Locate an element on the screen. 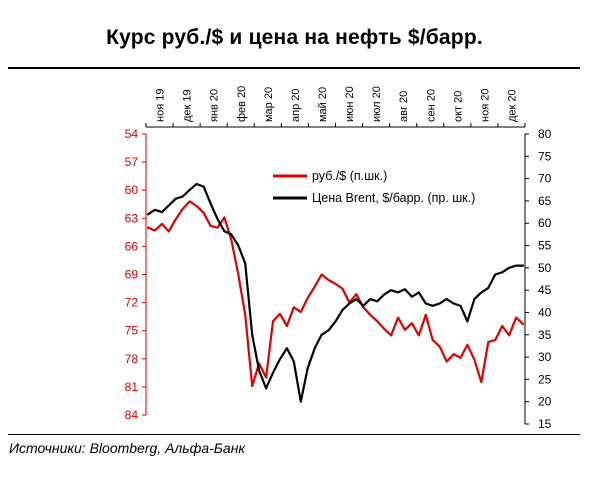 The image size is (589, 488). x-axis-tick-label: дек 20 is located at coordinates (512, 105).